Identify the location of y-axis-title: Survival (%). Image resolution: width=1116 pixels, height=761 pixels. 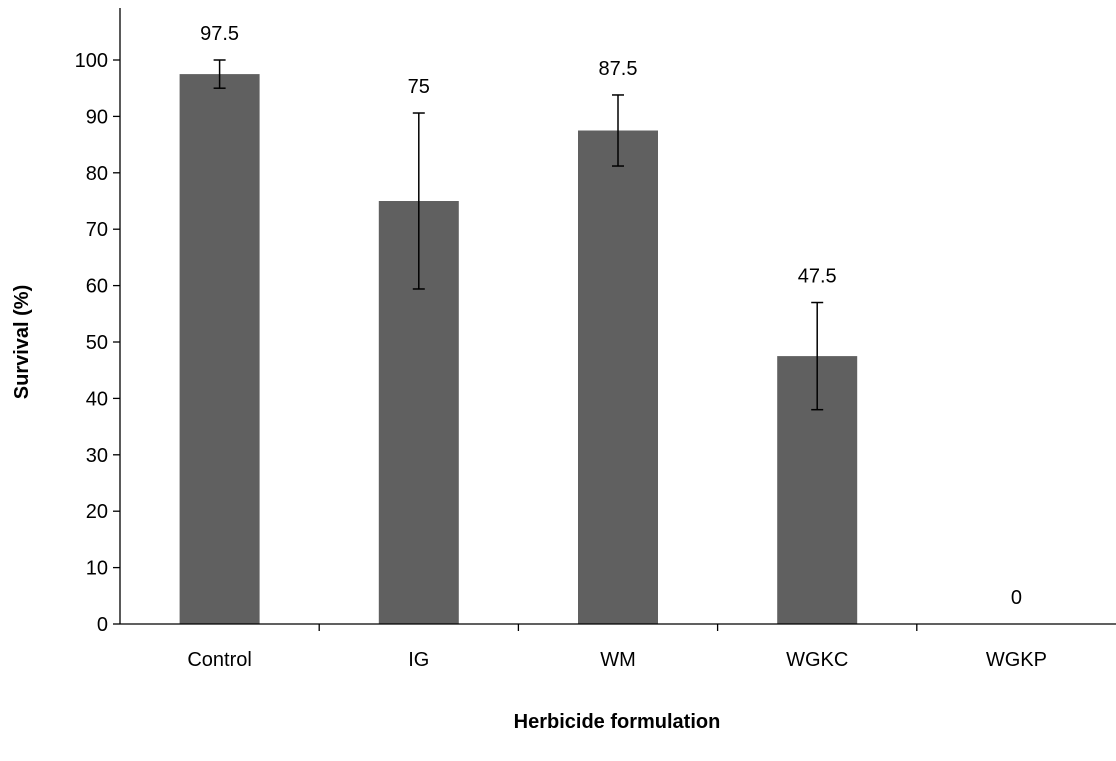
(22, 342).